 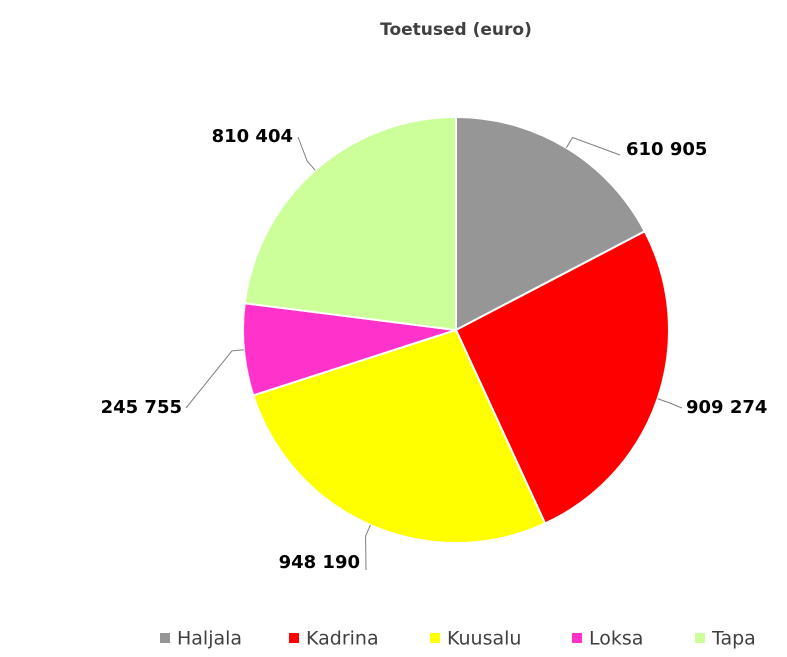 What do you see at coordinates (484, 639) in the screenshot?
I see `legend-label: Kuusalu` at bounding box center [484, 639].